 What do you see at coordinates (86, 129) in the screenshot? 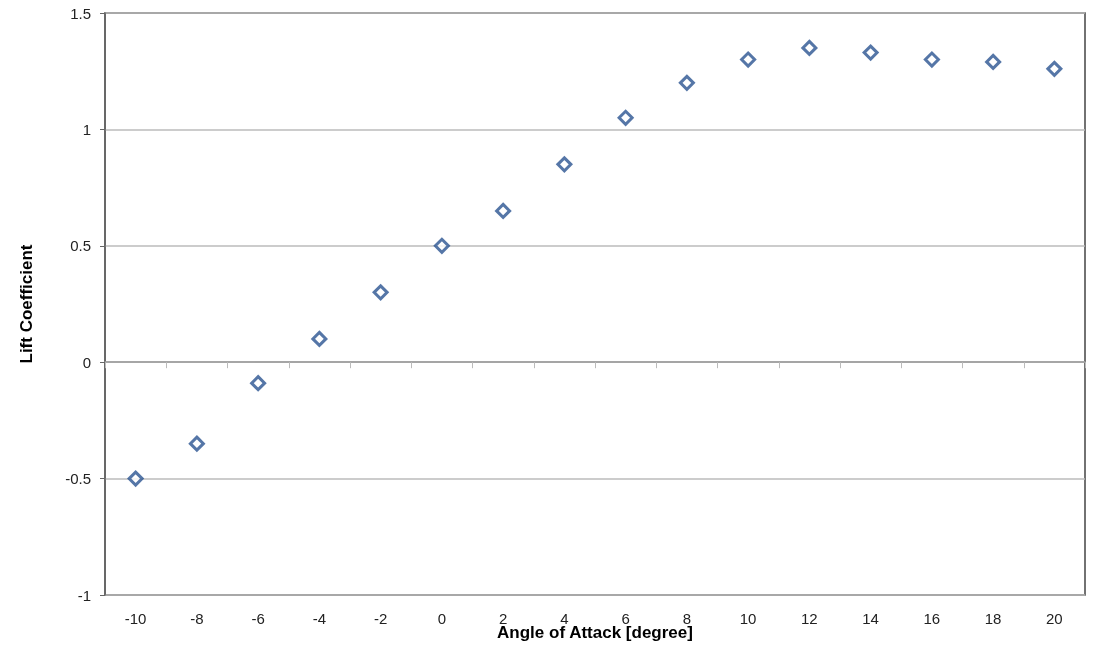
I see `y-tick-label: 1` at bounding box center [86, 129].